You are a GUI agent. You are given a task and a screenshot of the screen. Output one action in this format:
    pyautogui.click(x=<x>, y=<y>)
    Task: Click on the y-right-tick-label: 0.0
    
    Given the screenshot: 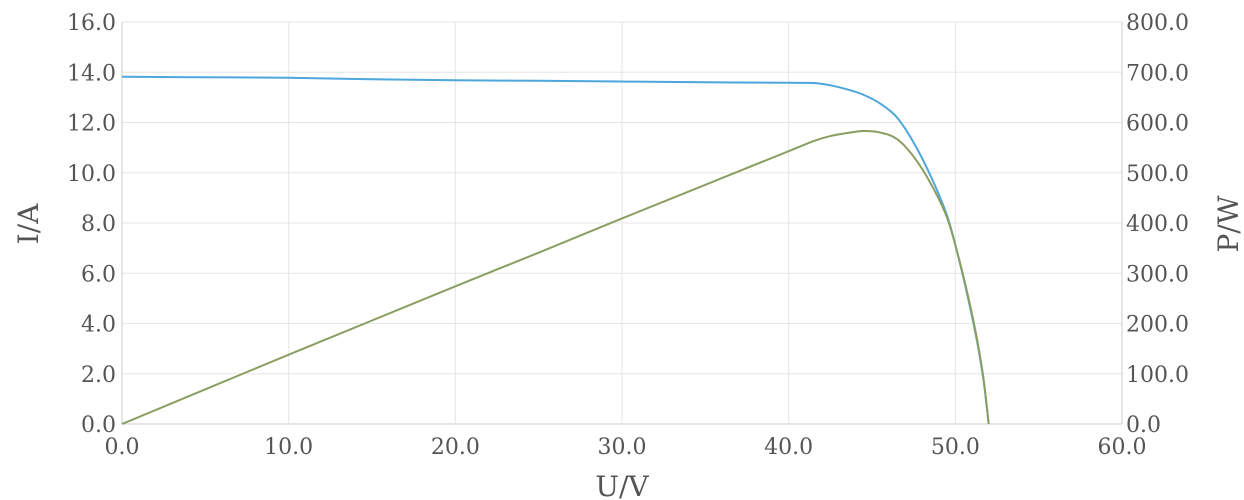 What is the action you would take?
    pyautogui.click(x=1143, y=425)
    